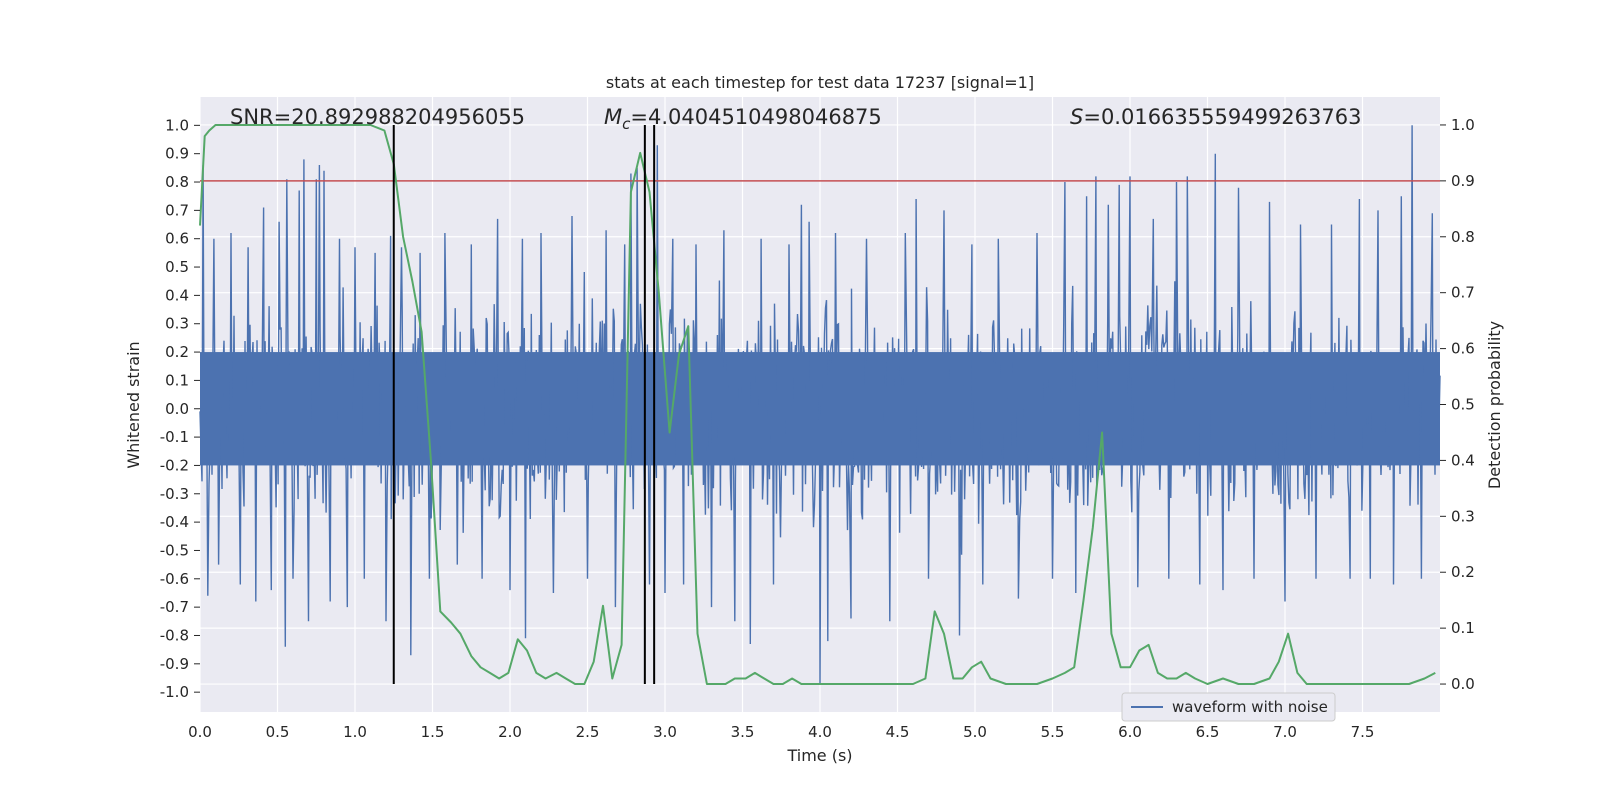 This screenshot has height=800, width=1600. Describe the element at coordinates (174, 692) in the screenshot. I see `y-left-tick-label: -1.0` at that location.